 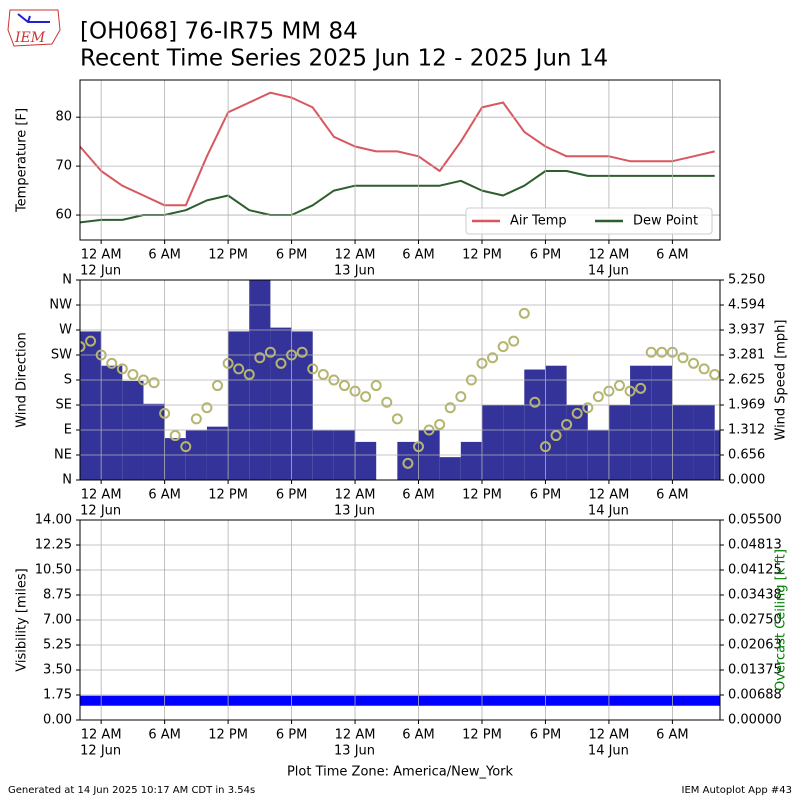 What do you see at coordinates (67, 480) in the screenshot?
I see `y-tick-label: N` at bounding box center [67, 480].